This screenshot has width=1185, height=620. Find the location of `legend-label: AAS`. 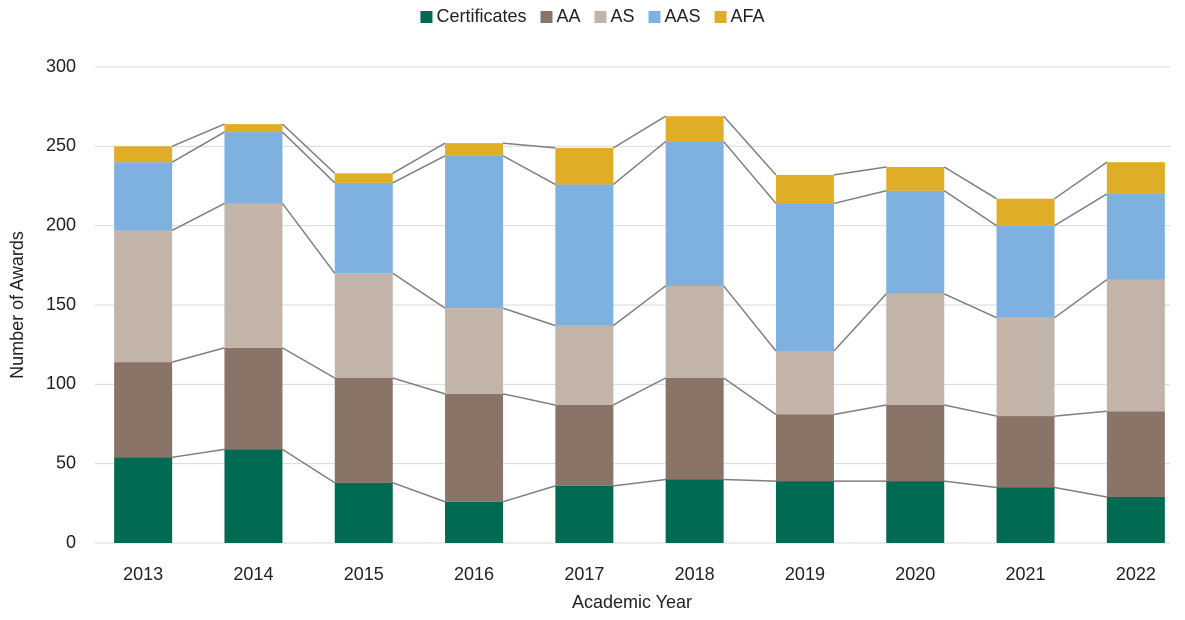

legend-label: AAS is located at coordinates (683, 16).